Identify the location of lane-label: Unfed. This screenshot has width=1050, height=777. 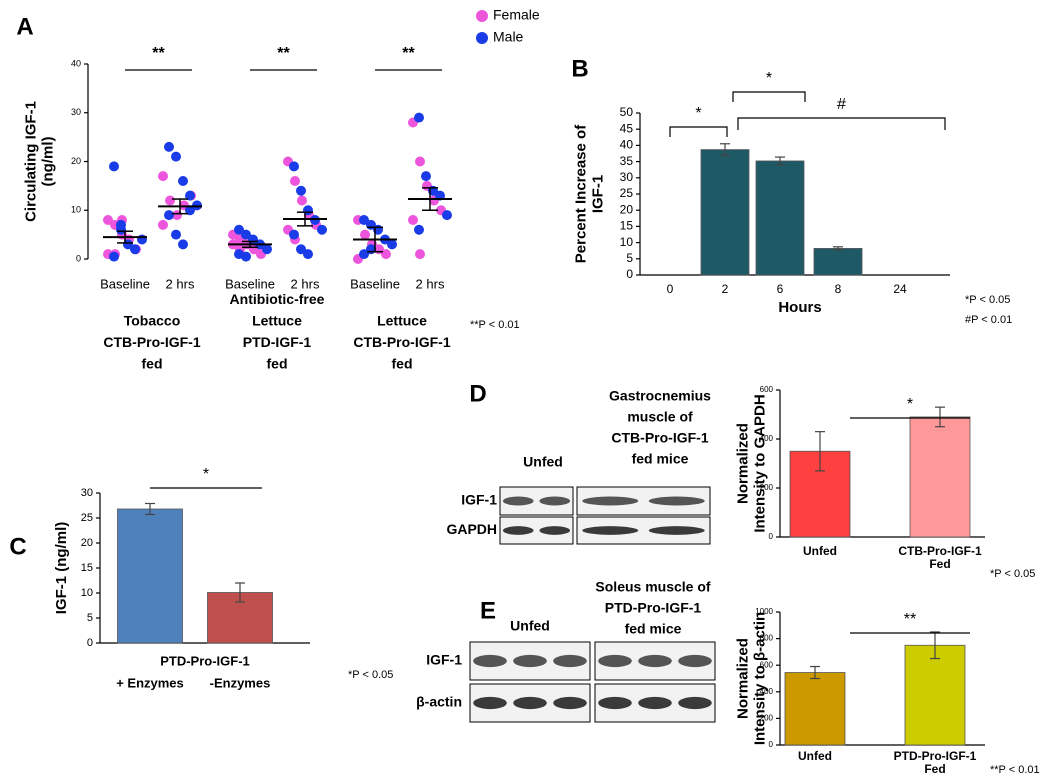
(543, 462).